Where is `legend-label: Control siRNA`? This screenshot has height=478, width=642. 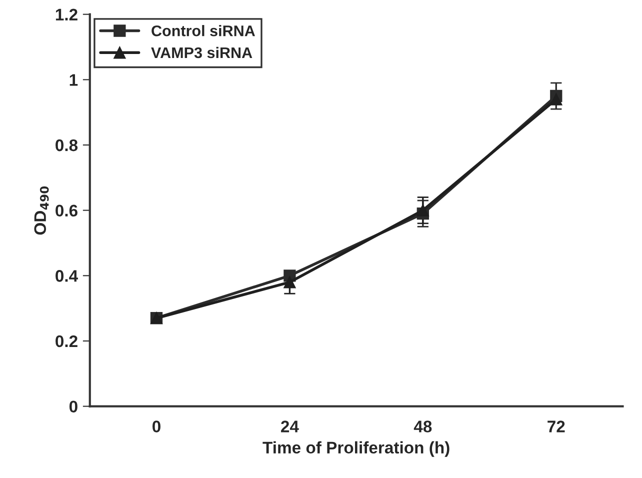 legend-label: Control siRNA is located at coordinates (203, 30).